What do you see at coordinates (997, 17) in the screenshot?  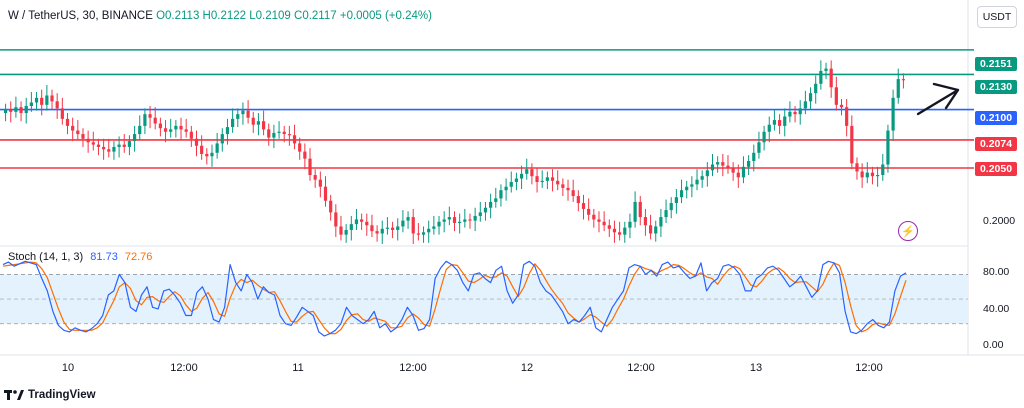 I see `currency-button: USDT` at bounding box center [997, 17].